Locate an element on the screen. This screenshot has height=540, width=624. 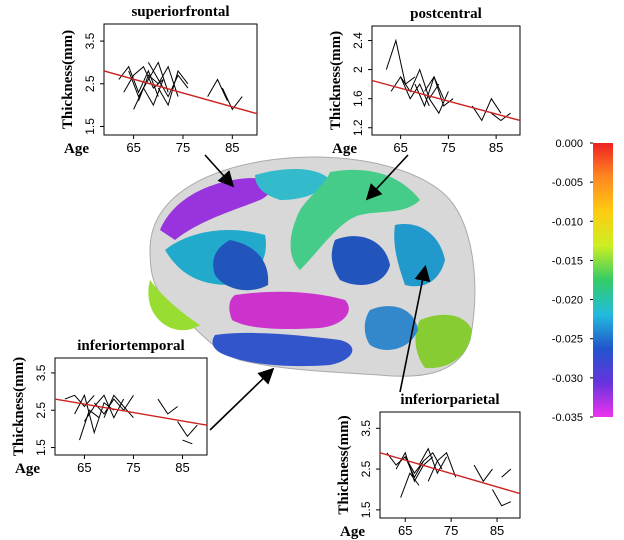
chart-title: superiorfrontal is located at coordinates (180, 12).